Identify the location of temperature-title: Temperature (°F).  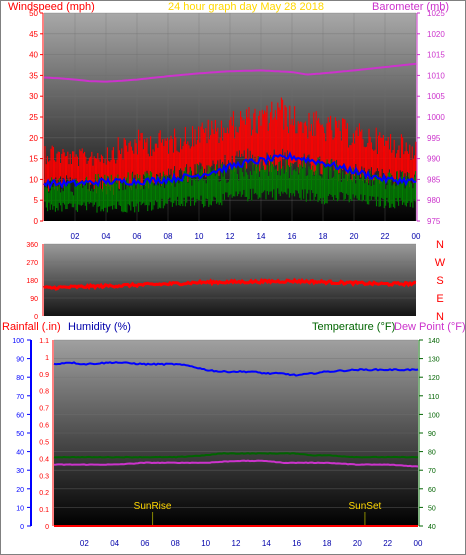
(353, 327).